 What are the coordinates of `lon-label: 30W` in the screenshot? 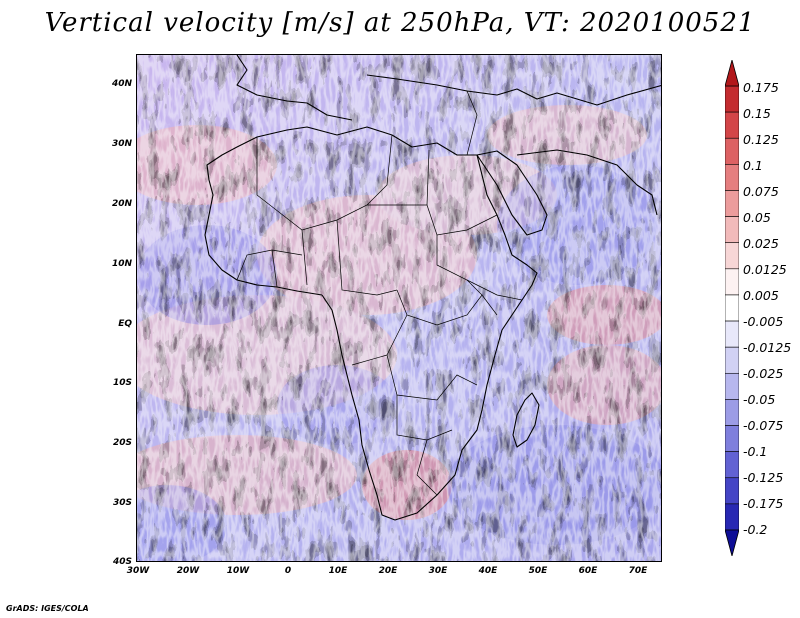 It's located at (138, 571).